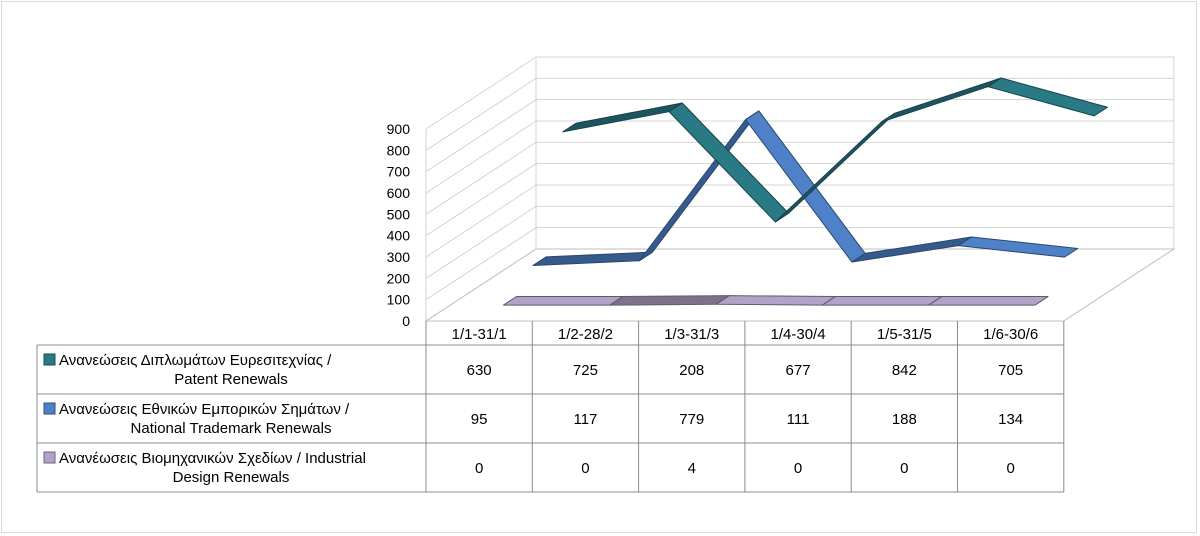 Image resolution: width=1200 pixels, height=536 pixels. Describe the element at coordinates (691, 334) in the screenshot. I see `category-label: 1/3-31/3` at that location.